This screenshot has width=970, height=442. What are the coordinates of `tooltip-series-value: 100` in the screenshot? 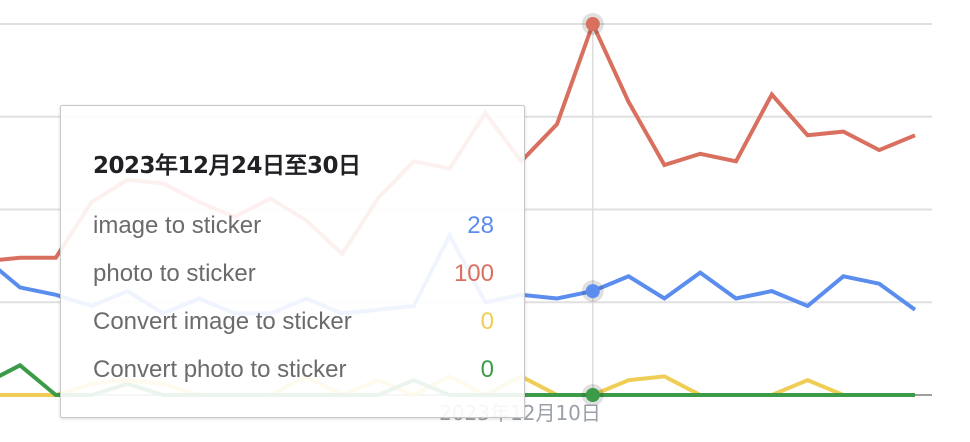 It's located at (473, 273).